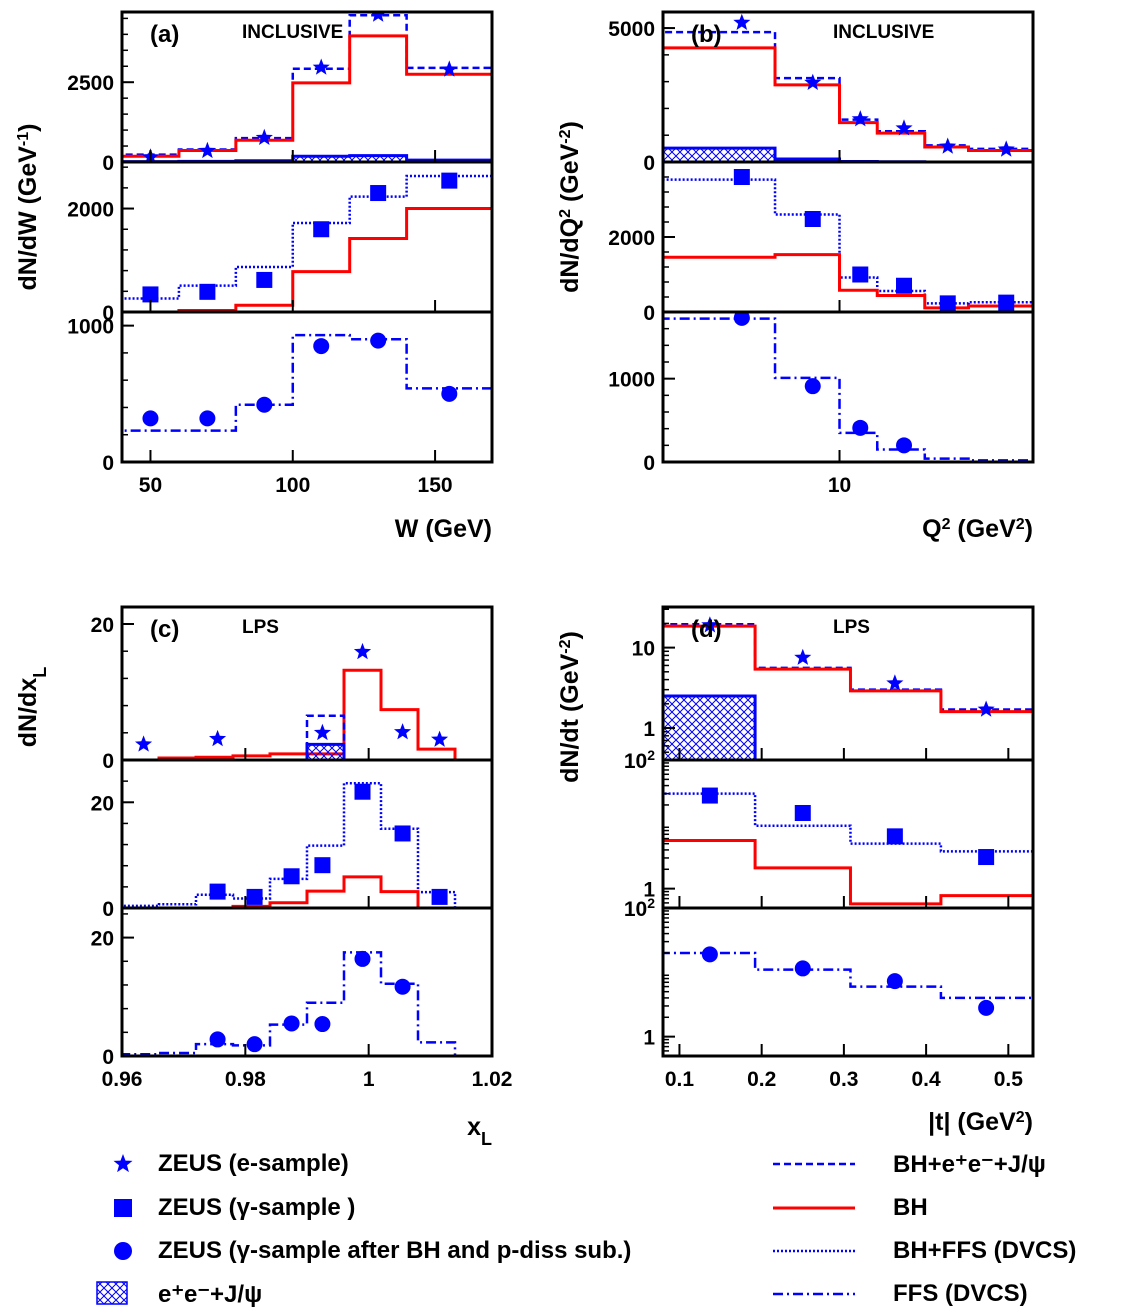 This screenshot has height=1316, width=1135. I want to click on x-tick-label: 0.3, so click(843, 1079).